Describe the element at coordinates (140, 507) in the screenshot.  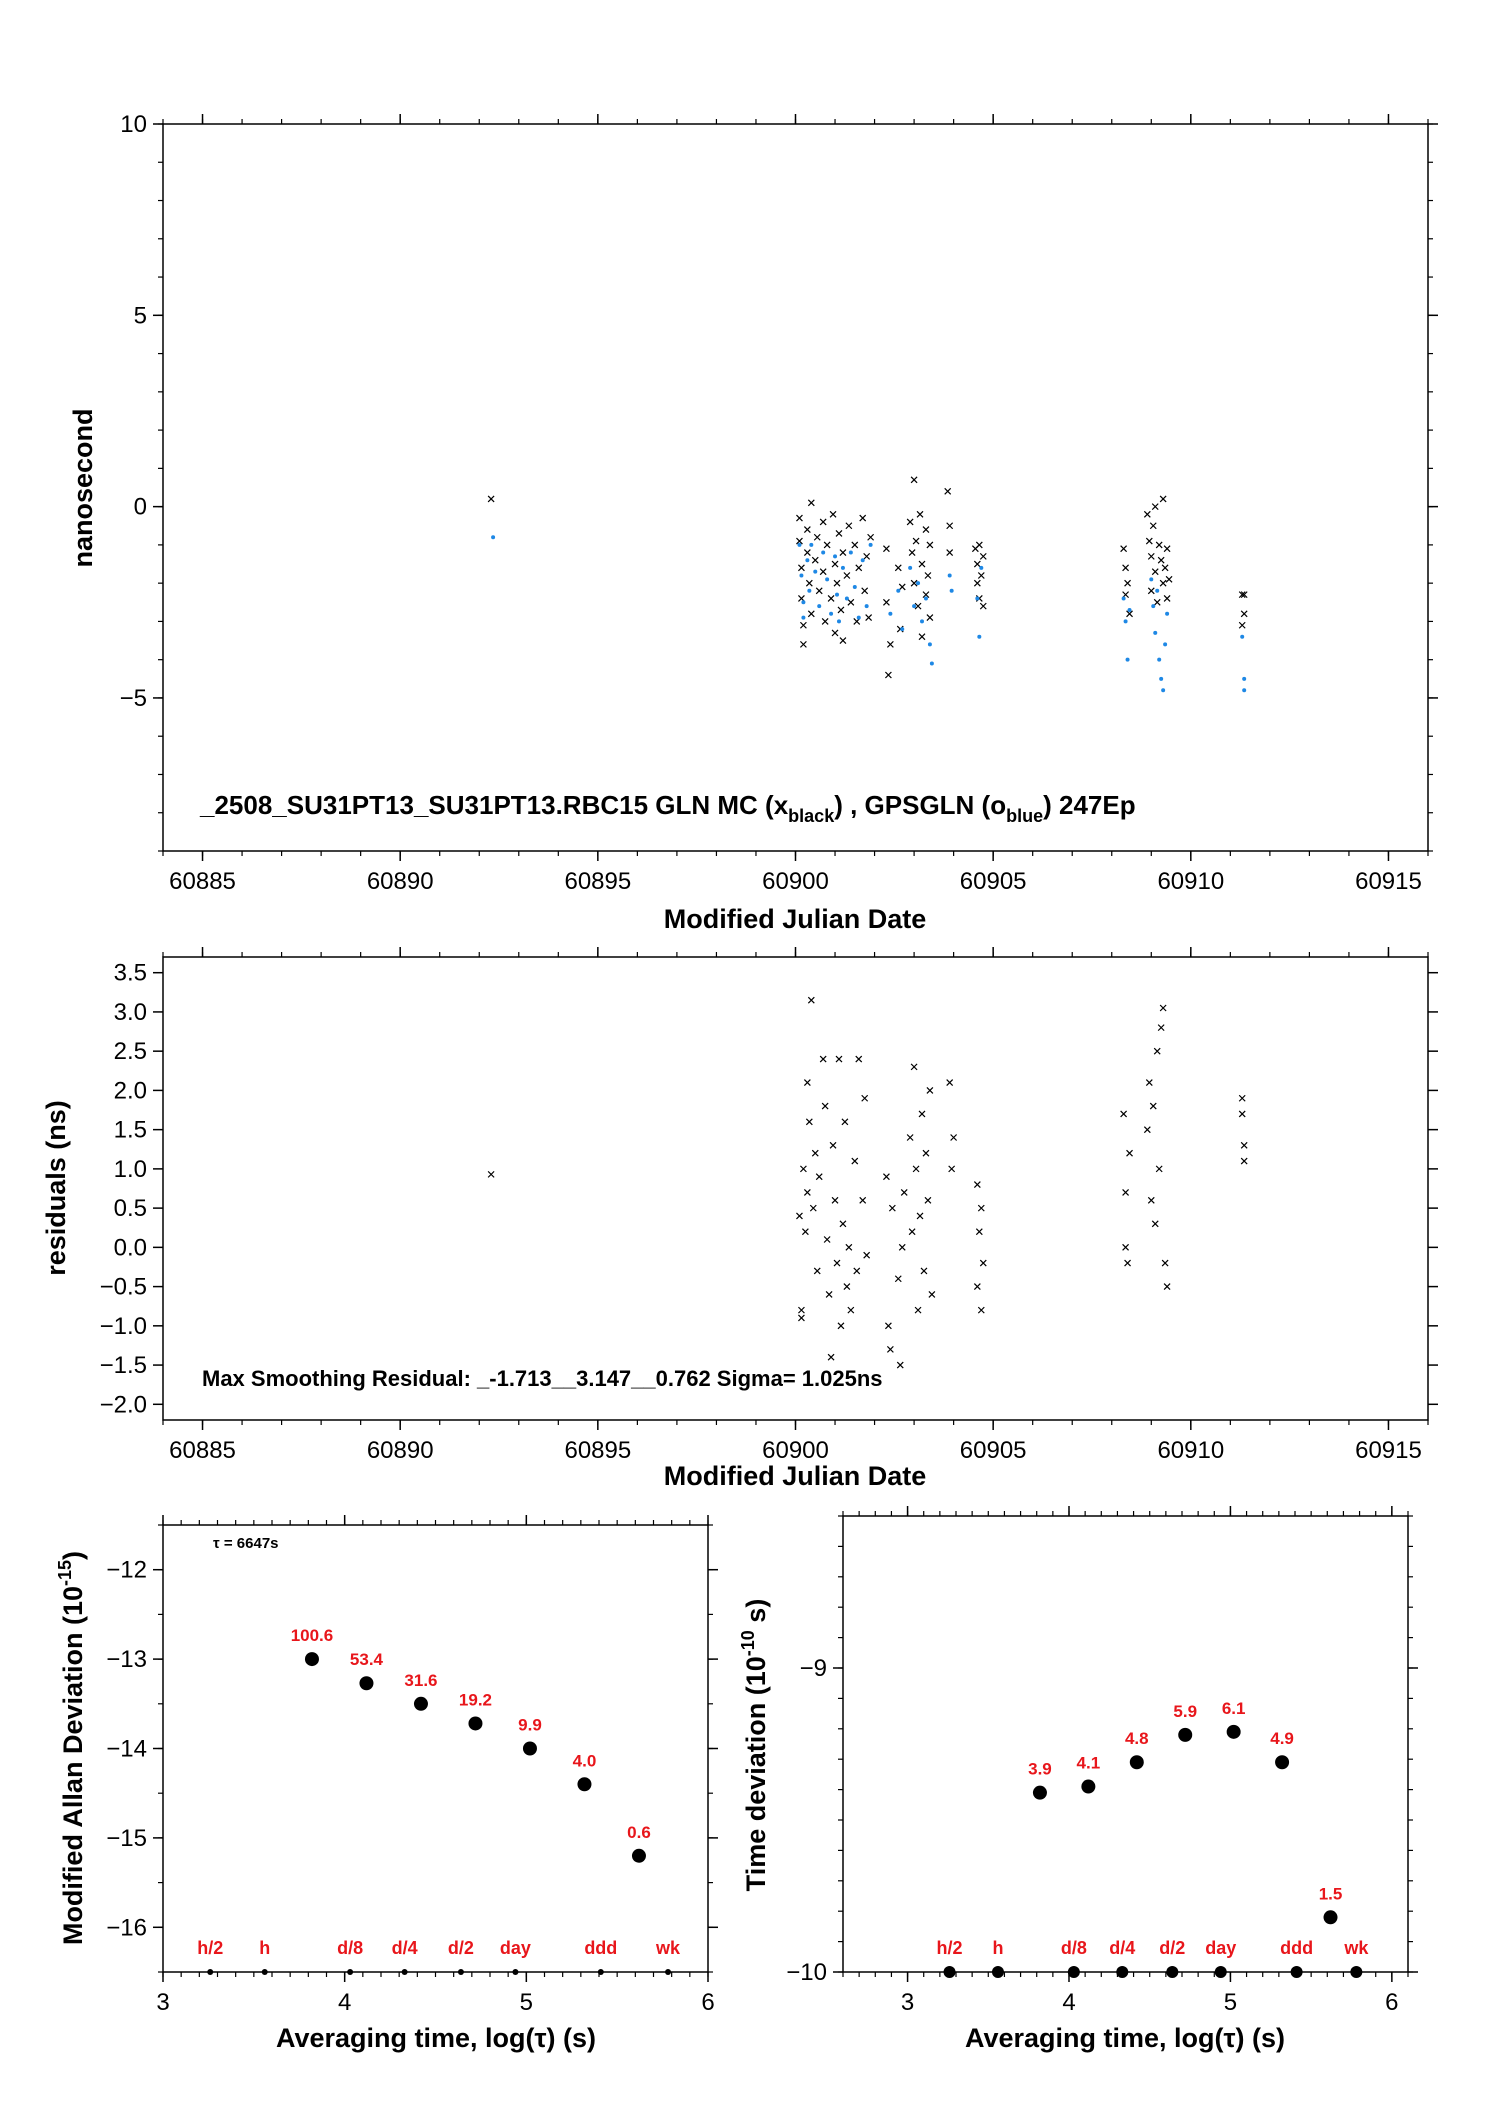
I see `y-tick-label: 0` at that location.